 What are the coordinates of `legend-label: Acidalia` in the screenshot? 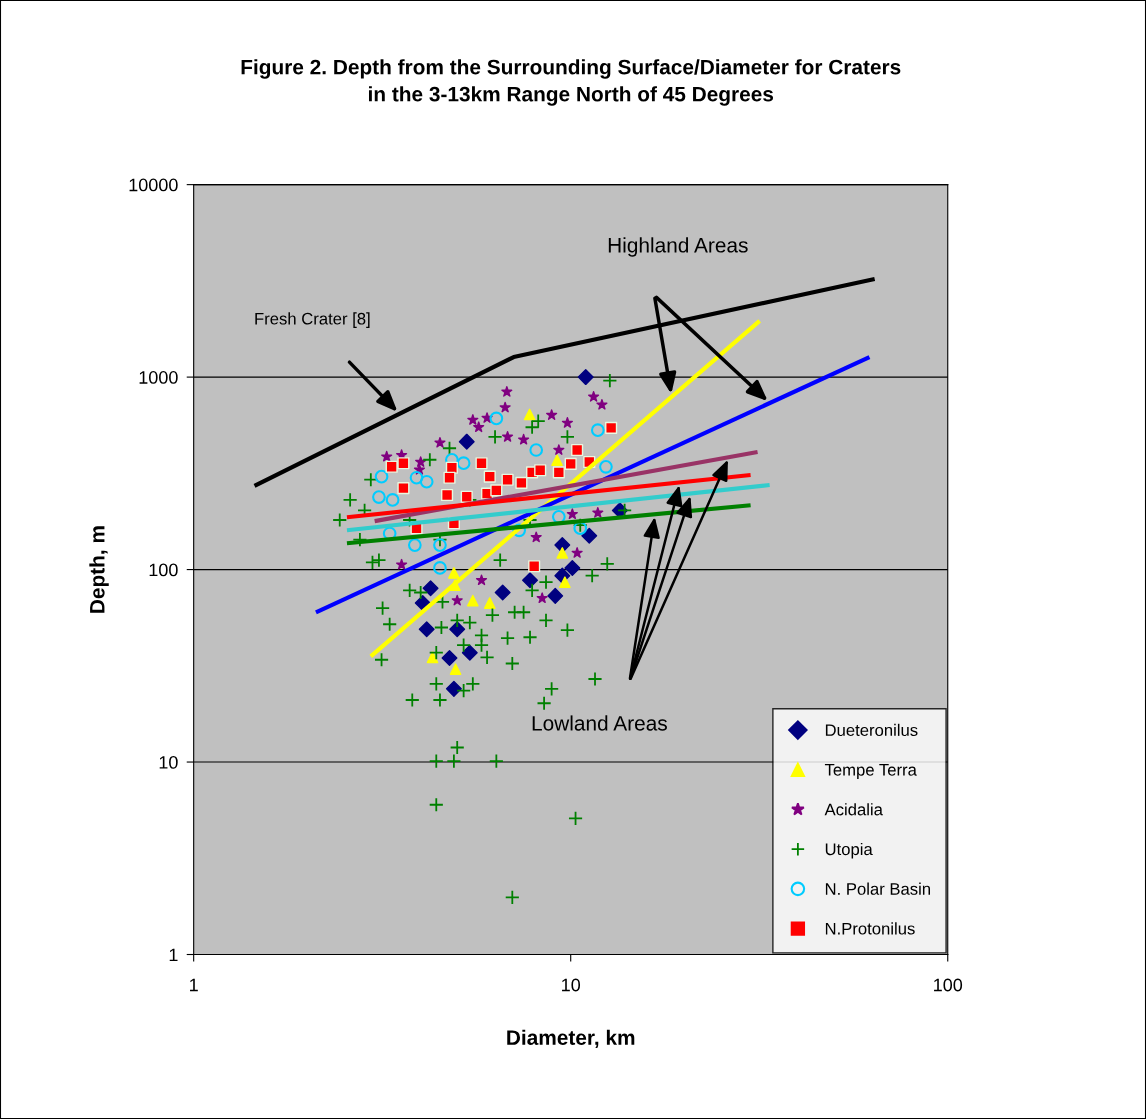 It's located at (853, 809).